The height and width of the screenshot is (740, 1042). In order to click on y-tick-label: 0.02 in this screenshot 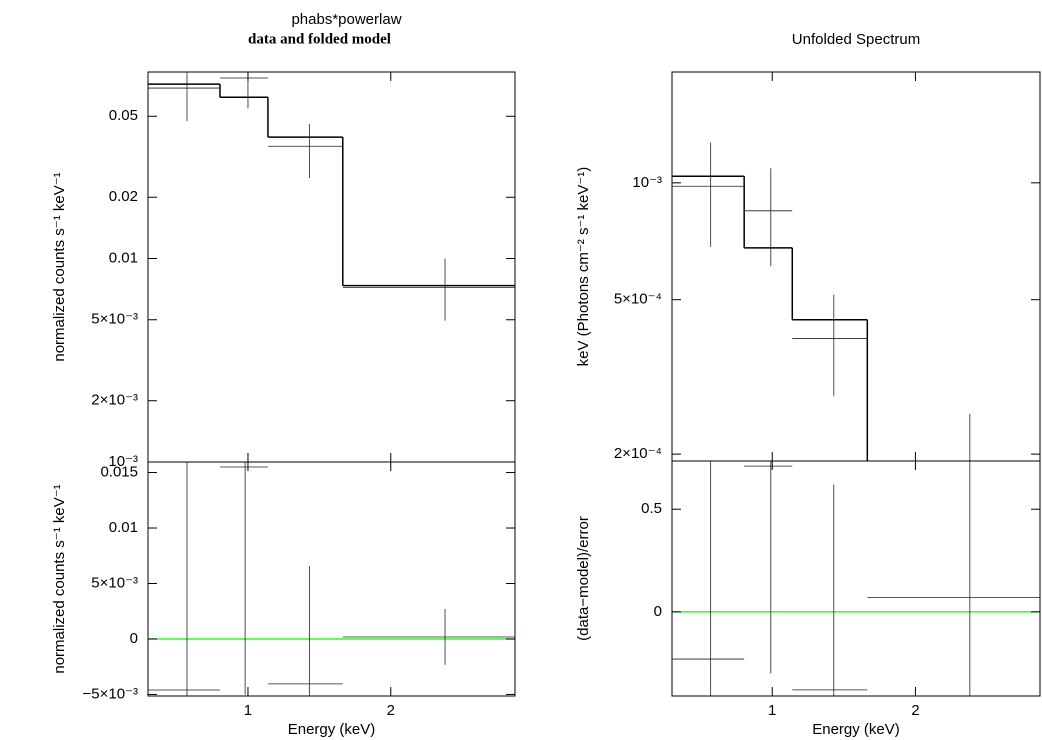, I will do `click(123, 196)`.